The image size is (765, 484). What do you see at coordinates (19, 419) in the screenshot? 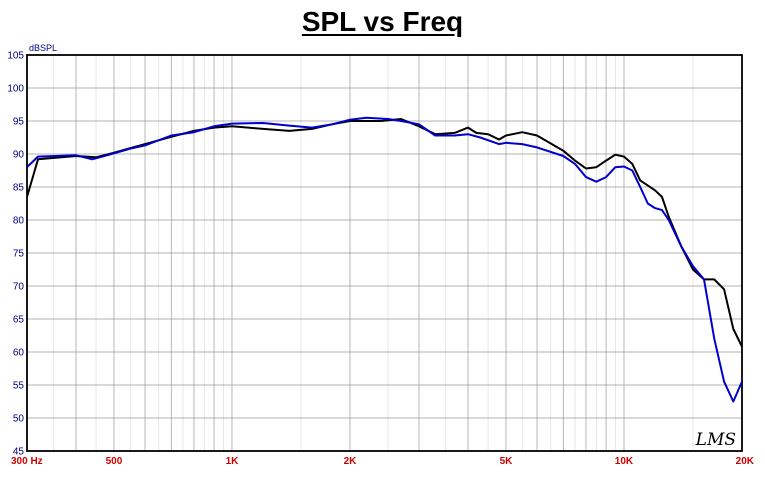
I see `y-tick-label: 50` at bounding box center [19, 419].